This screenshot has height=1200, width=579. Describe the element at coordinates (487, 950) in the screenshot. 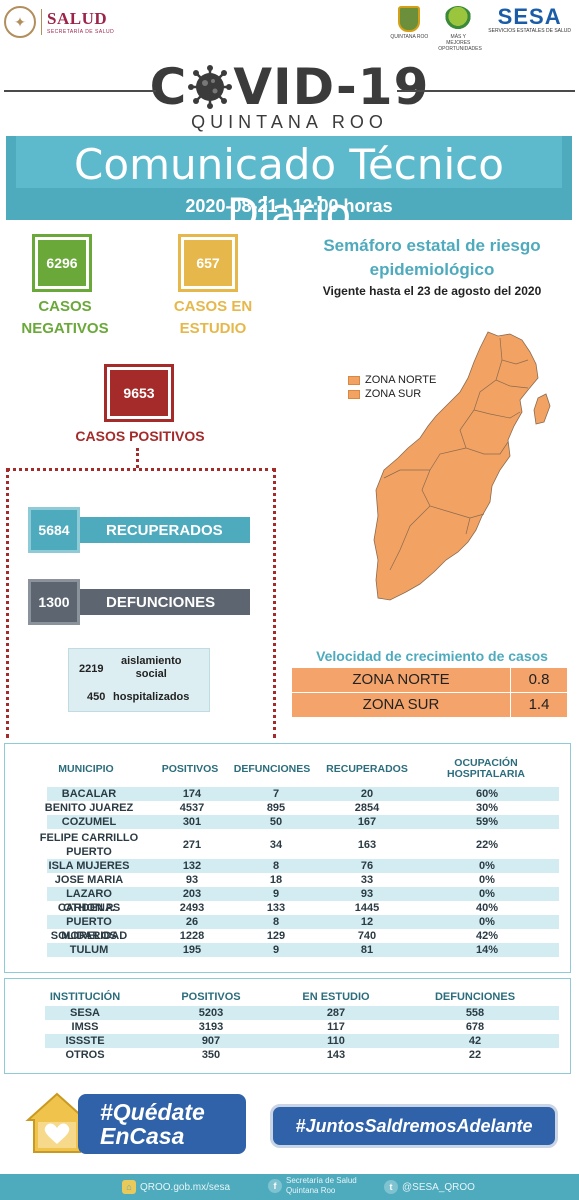

I see `table-cell: 14%` at that location.